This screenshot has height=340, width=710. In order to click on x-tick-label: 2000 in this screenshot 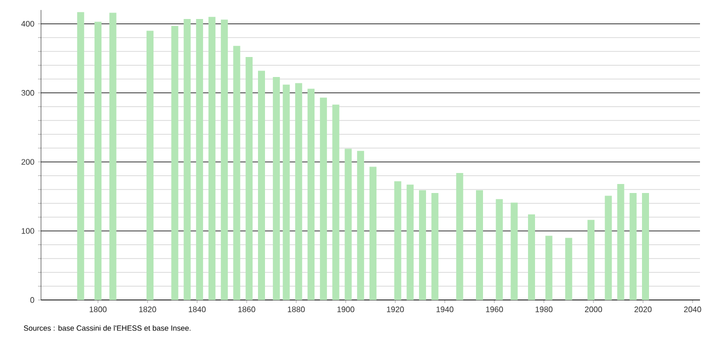, I will do `click(593, 309)`.